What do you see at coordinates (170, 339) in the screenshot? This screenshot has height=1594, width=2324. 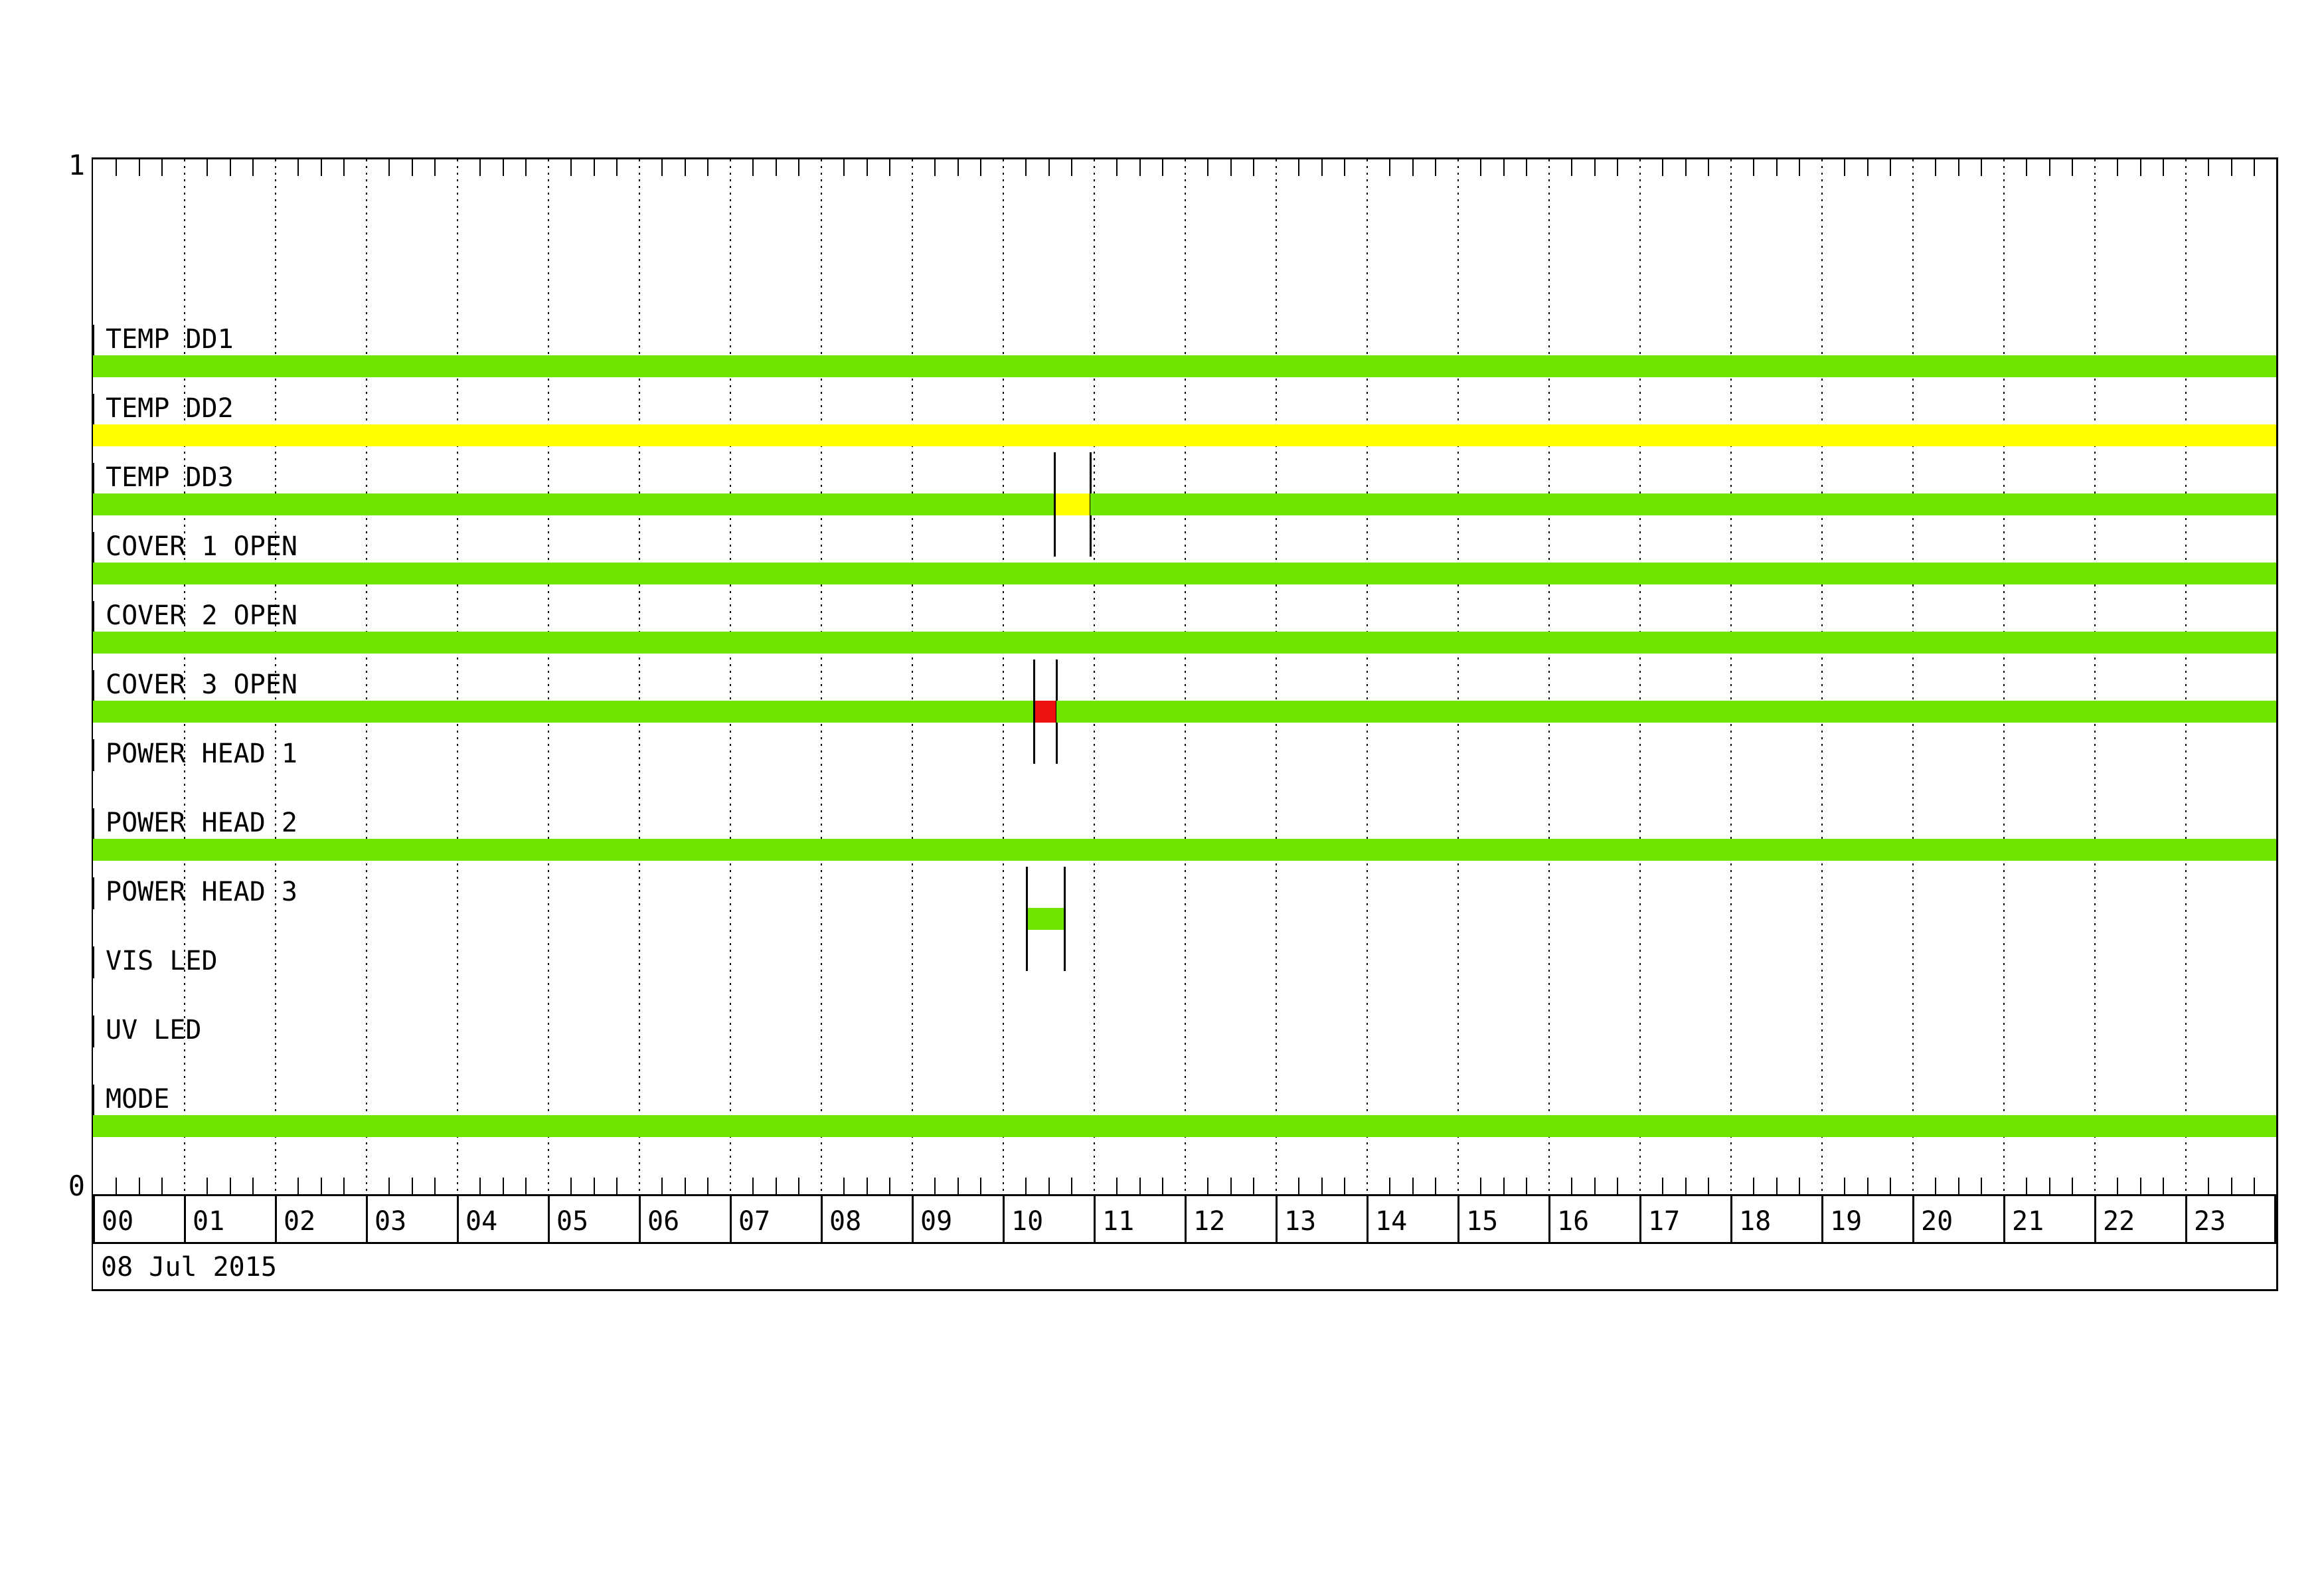 I see `row-label-temp-dd1: TEMP DD1` at bounding box center [170, 339].